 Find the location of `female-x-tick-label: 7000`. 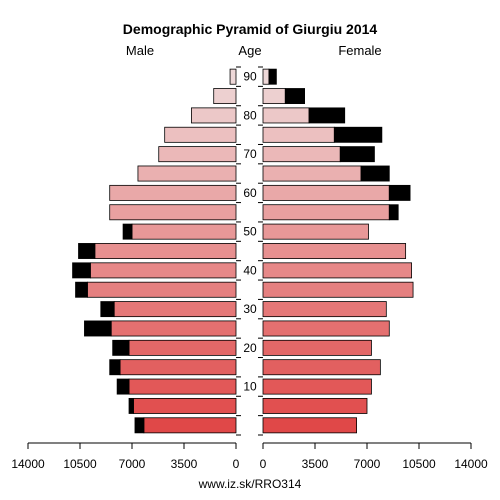

female-x-tick-label: 7000 is located at coordinates (367, 464).